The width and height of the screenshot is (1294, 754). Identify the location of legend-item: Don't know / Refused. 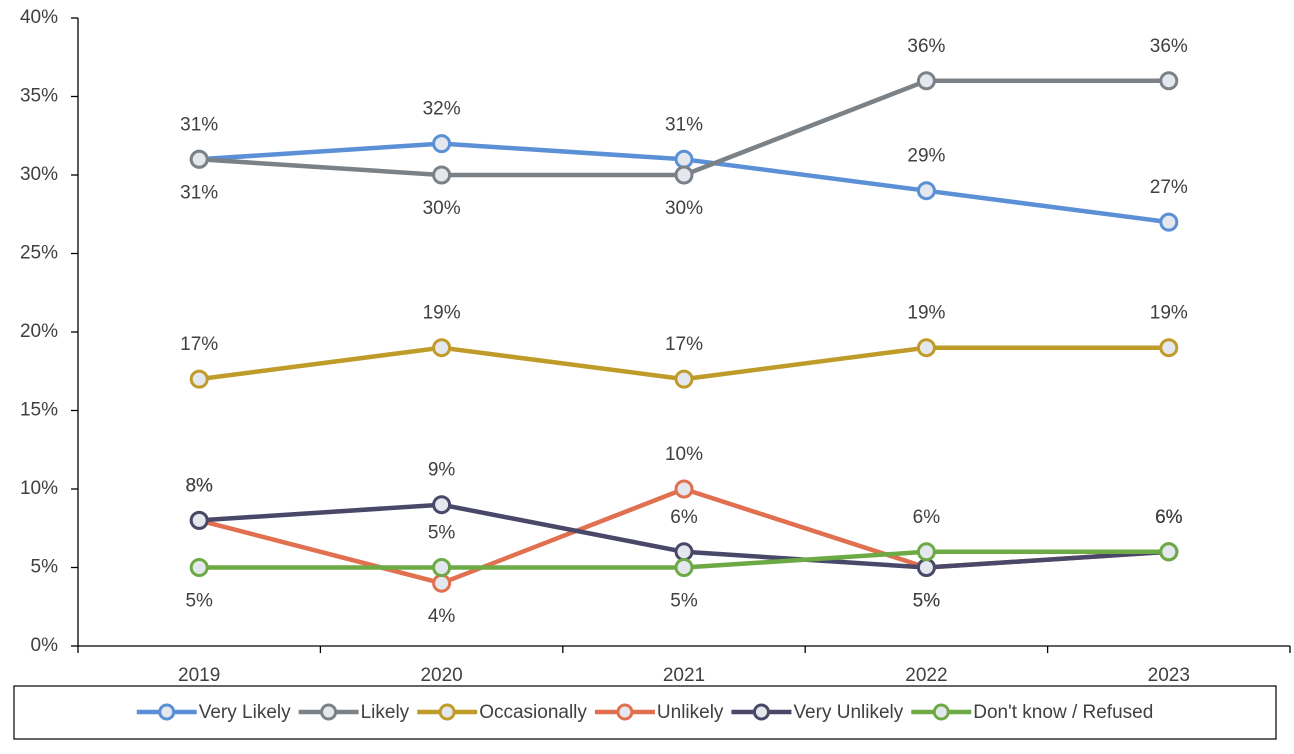
(1032, 712).